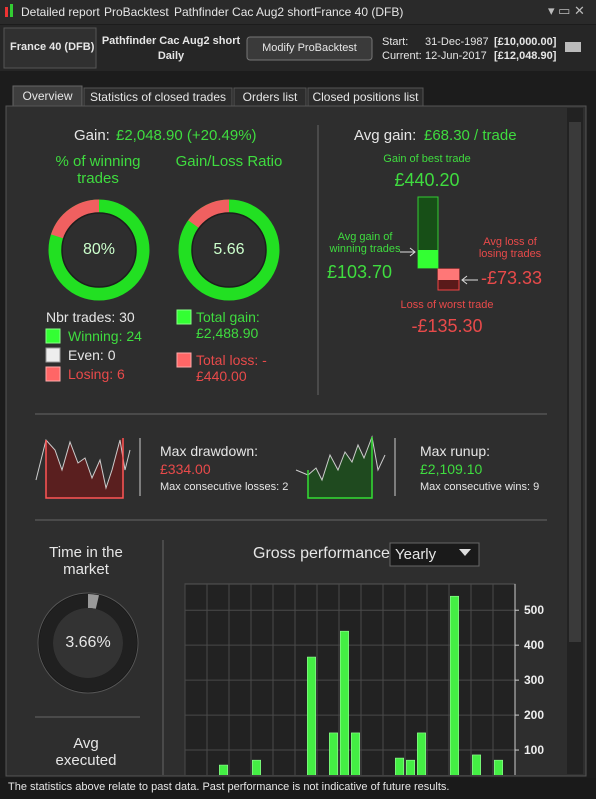 This screenshot has width=596, height=799. What do you see at coordinates (231, 368) in the screenshot?
I see `total-loss: Total loss: -£440.00` at bounding box center [231, 368].